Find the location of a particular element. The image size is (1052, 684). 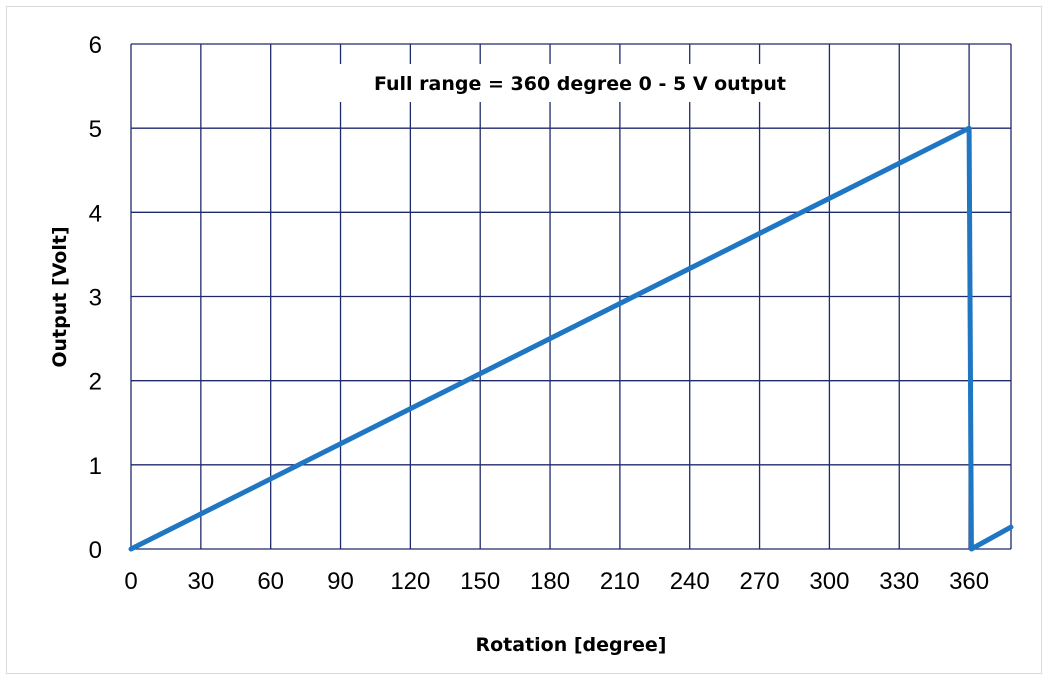

y-tick-label: 3 is located at coordinates (95, 298).